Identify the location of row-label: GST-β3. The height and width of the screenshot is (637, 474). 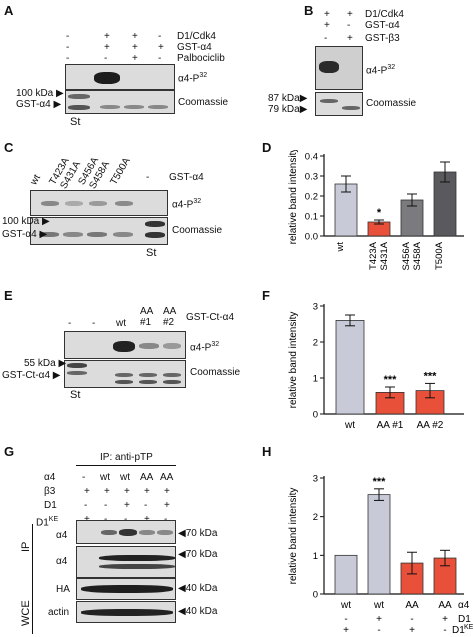
(382, 38).